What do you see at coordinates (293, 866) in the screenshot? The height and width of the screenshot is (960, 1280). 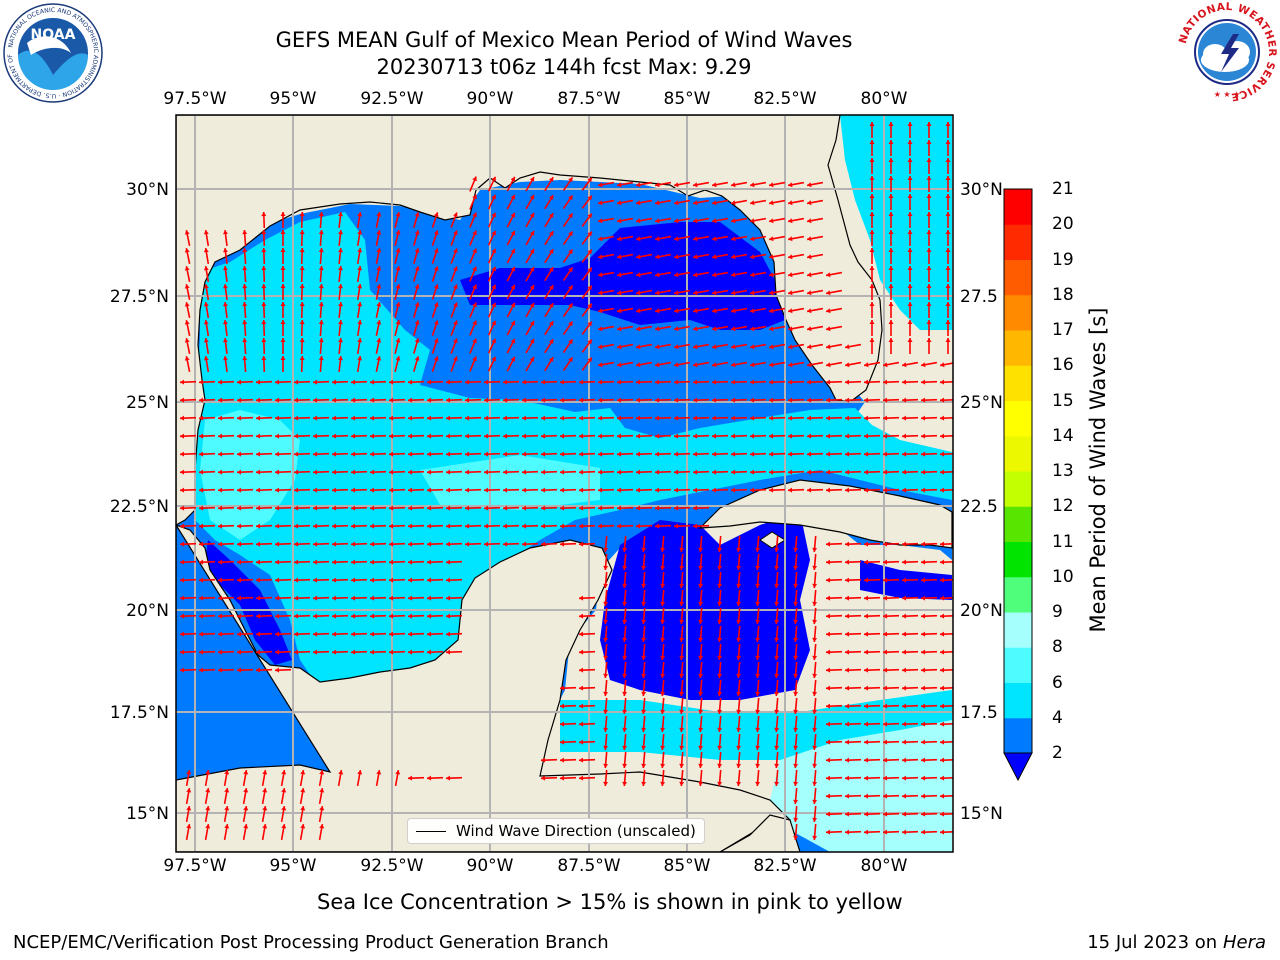 I see `lon-tick-bottom: 95°W` at bounding box center [293, 866].